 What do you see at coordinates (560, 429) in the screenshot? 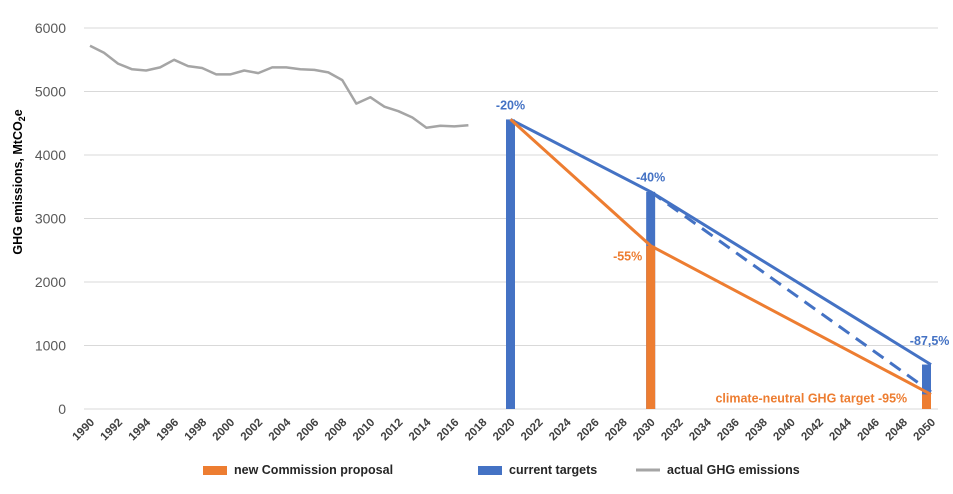
I see `x-tick-label: 2024` at bounding box center [560, 429].